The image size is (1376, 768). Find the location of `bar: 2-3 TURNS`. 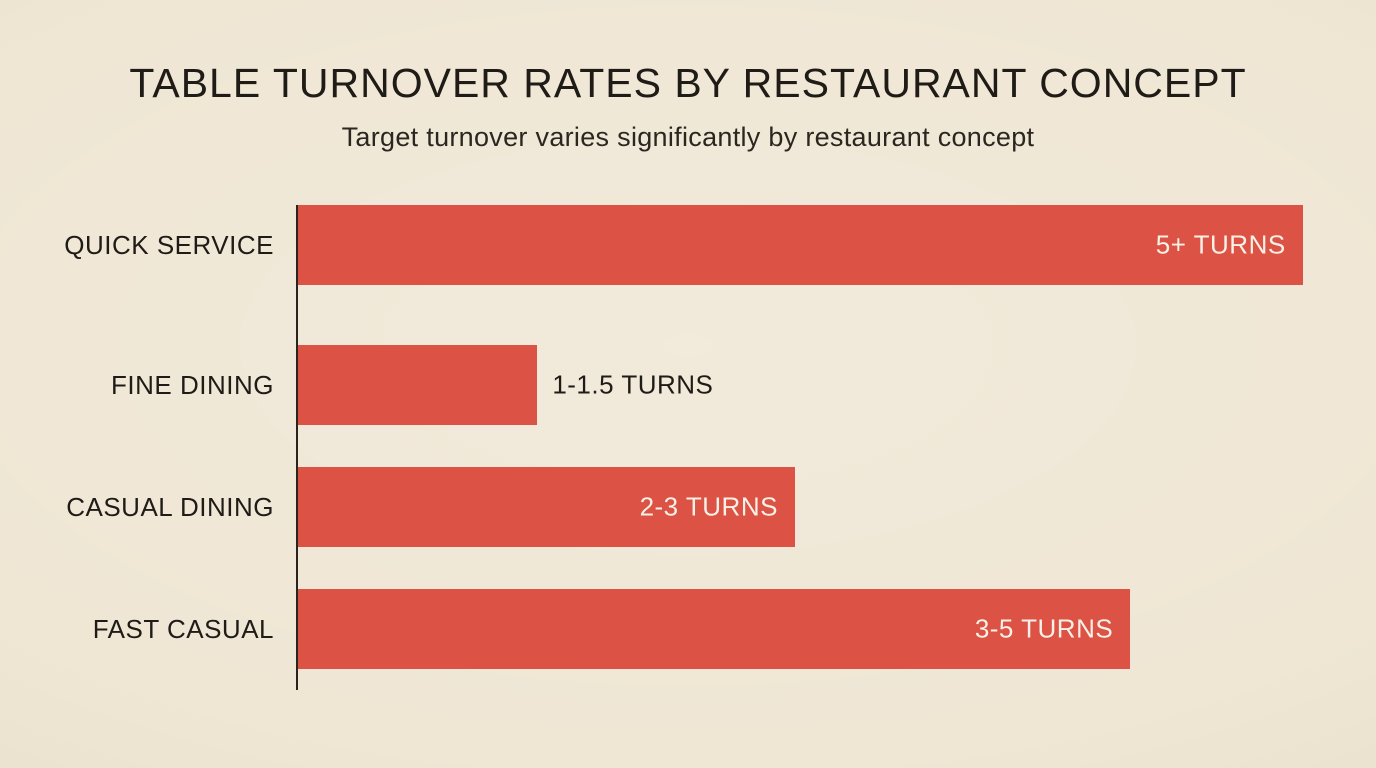

bar: 2-3 TURNS is located at coordinates (546, 507).